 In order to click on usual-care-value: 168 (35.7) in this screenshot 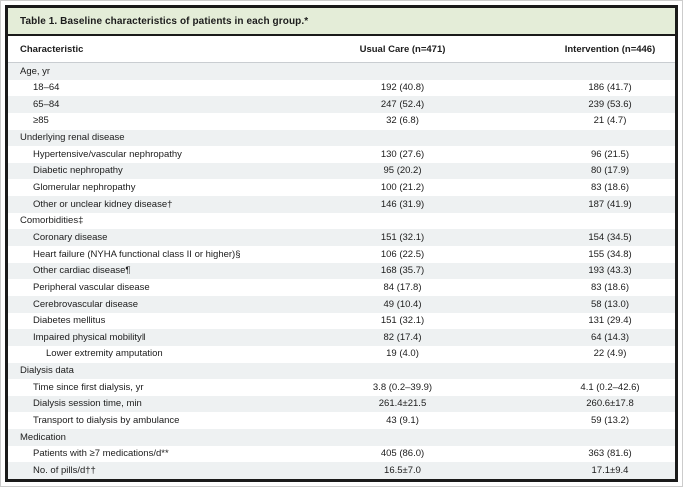, I will do `click(402, 271)`.